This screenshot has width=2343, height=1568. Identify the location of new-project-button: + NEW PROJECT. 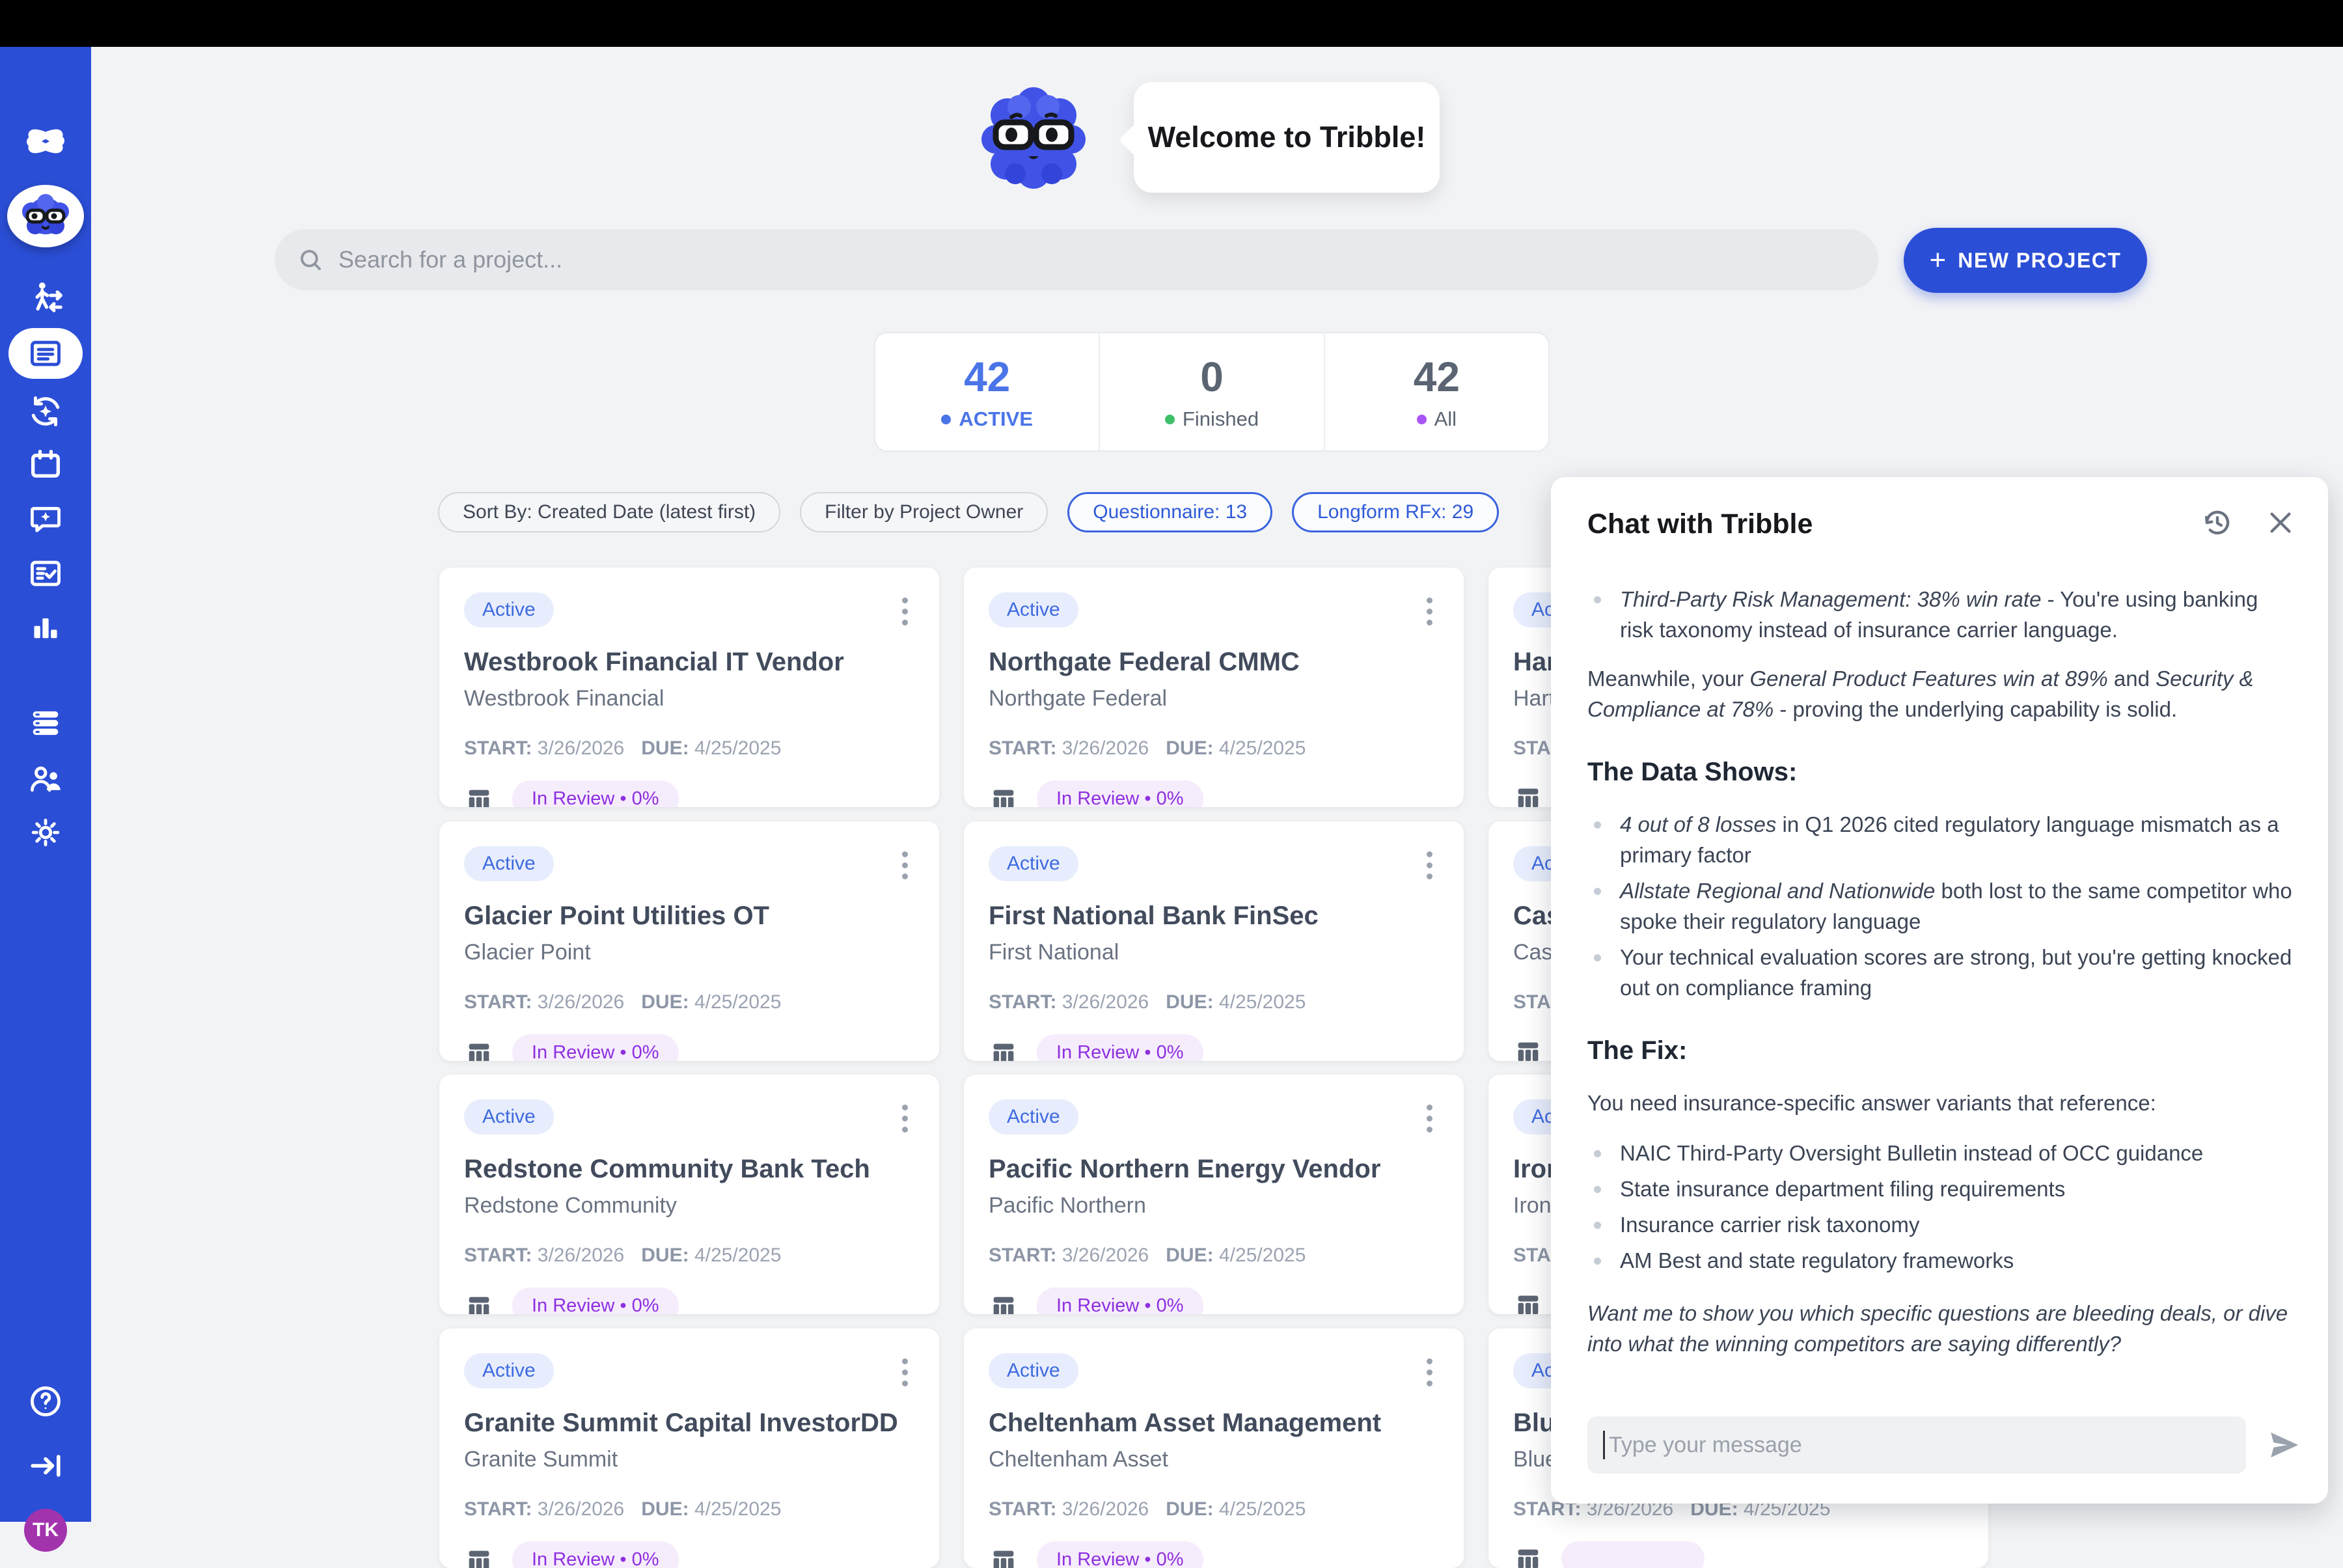
(2026, 260).